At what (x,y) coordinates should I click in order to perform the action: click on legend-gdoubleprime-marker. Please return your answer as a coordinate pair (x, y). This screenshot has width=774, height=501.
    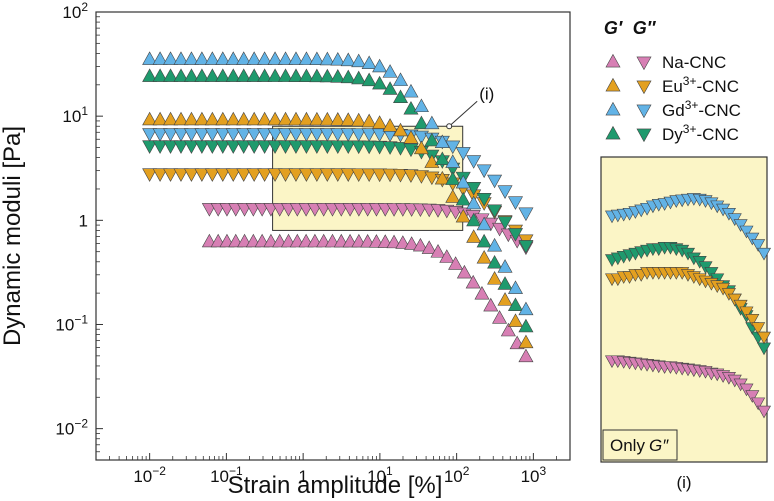
    Looking at the image, I should click on (644, 111).